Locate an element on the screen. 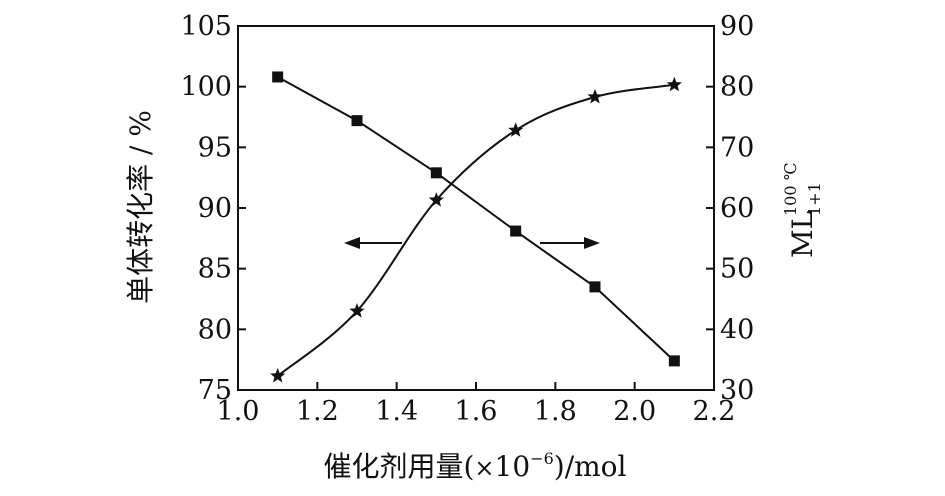 Image resolution: width=945 pixels, height=496 pixels. x-axis-title-main: 催化剂用量( is located at coordinates (398, 466).